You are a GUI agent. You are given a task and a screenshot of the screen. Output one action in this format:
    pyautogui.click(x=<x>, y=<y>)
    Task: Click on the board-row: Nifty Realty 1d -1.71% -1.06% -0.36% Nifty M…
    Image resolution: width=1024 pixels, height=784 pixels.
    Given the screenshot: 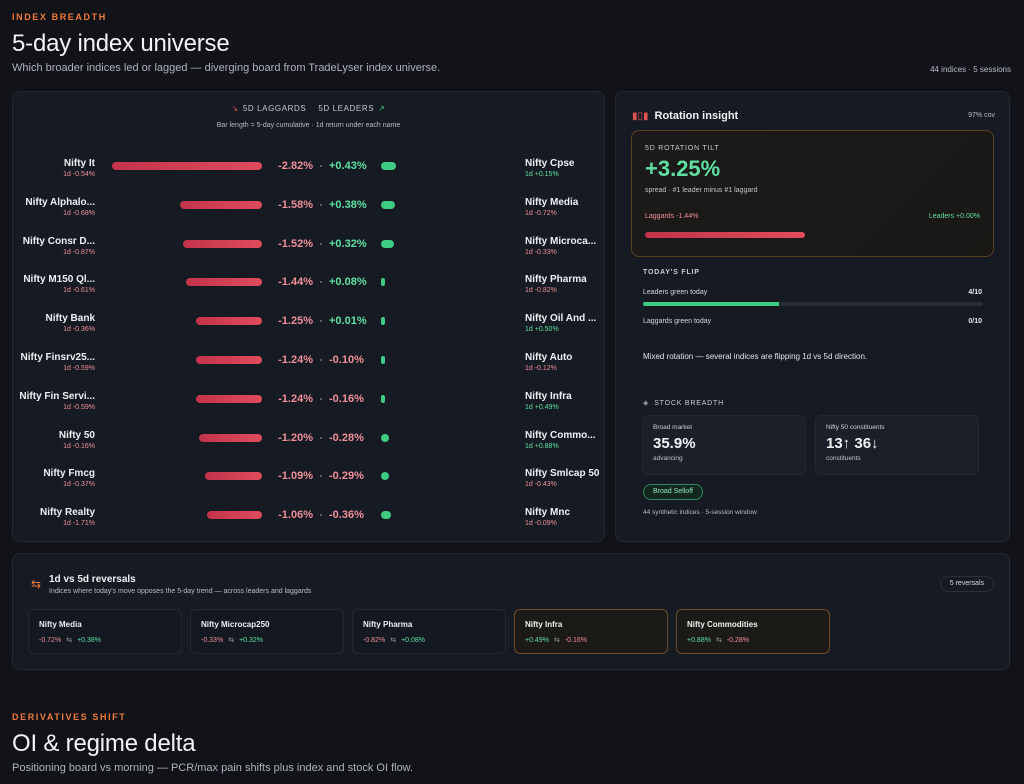 What is the action you would take?
    pyautogui.click(x=309, y=522)
    